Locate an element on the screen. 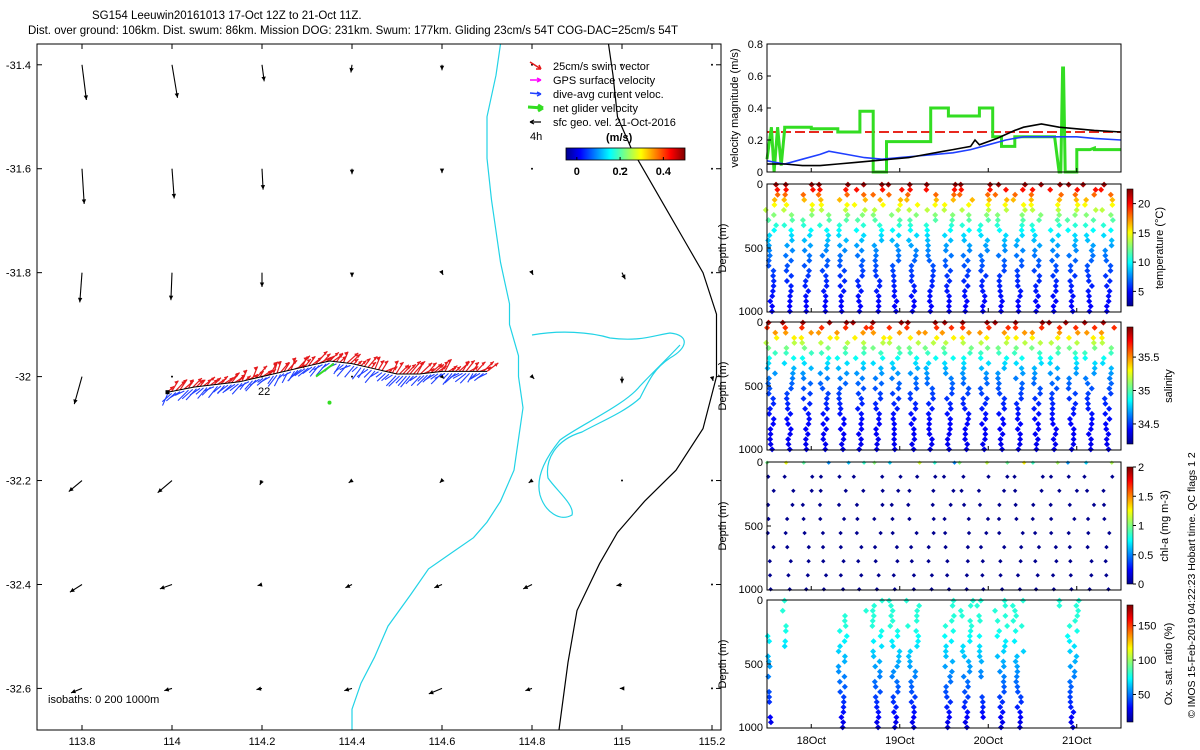 Image resolution: width=1200 pixels, height=750 pixels. time-tick-label: 18Oct is located at coordinates (811, 741).